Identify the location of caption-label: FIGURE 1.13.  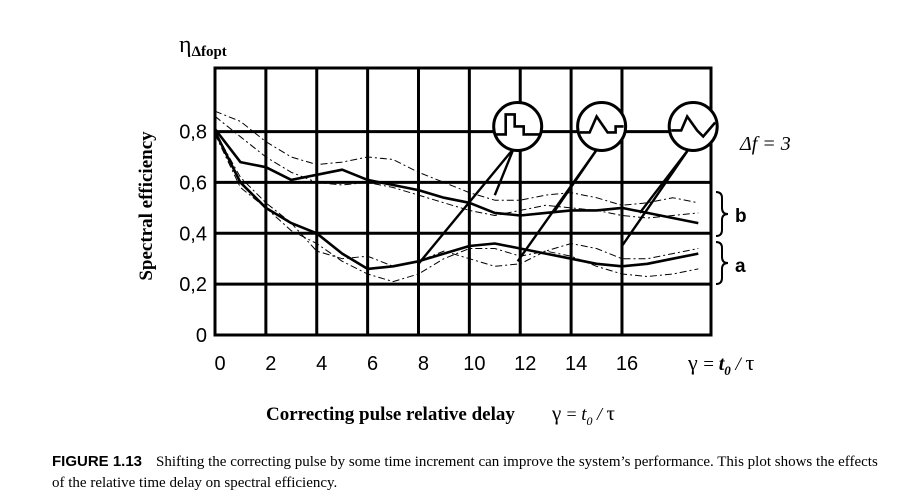
(97, 461).